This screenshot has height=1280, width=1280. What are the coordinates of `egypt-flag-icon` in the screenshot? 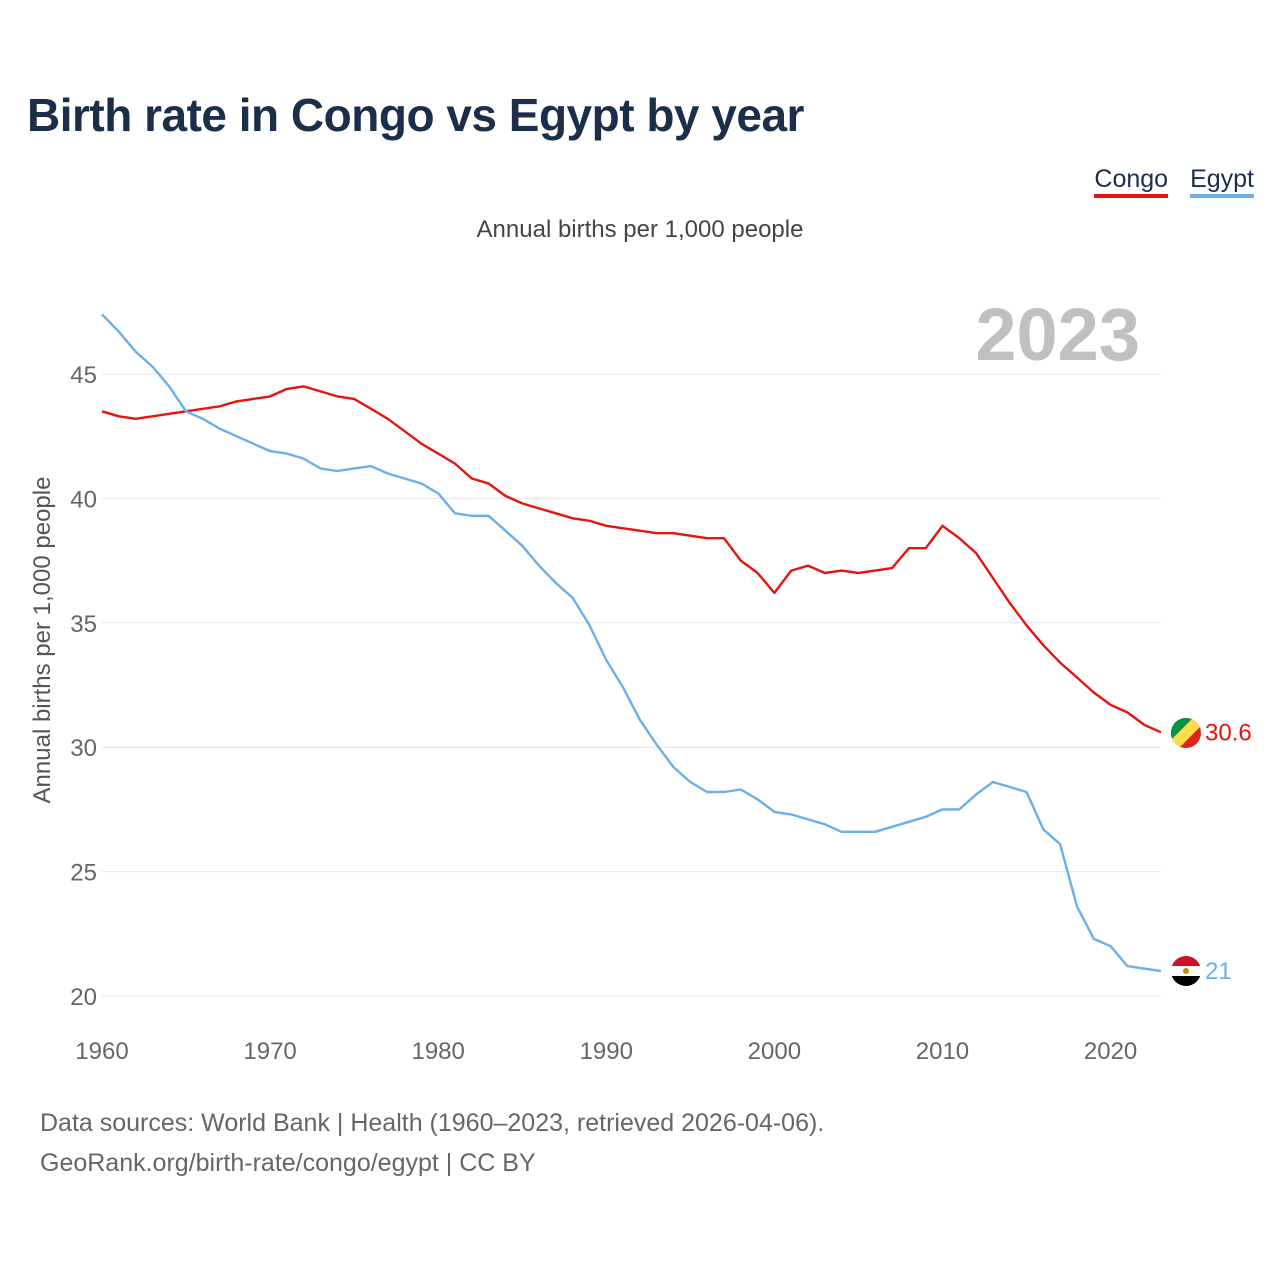 It's located at (1186, 971).